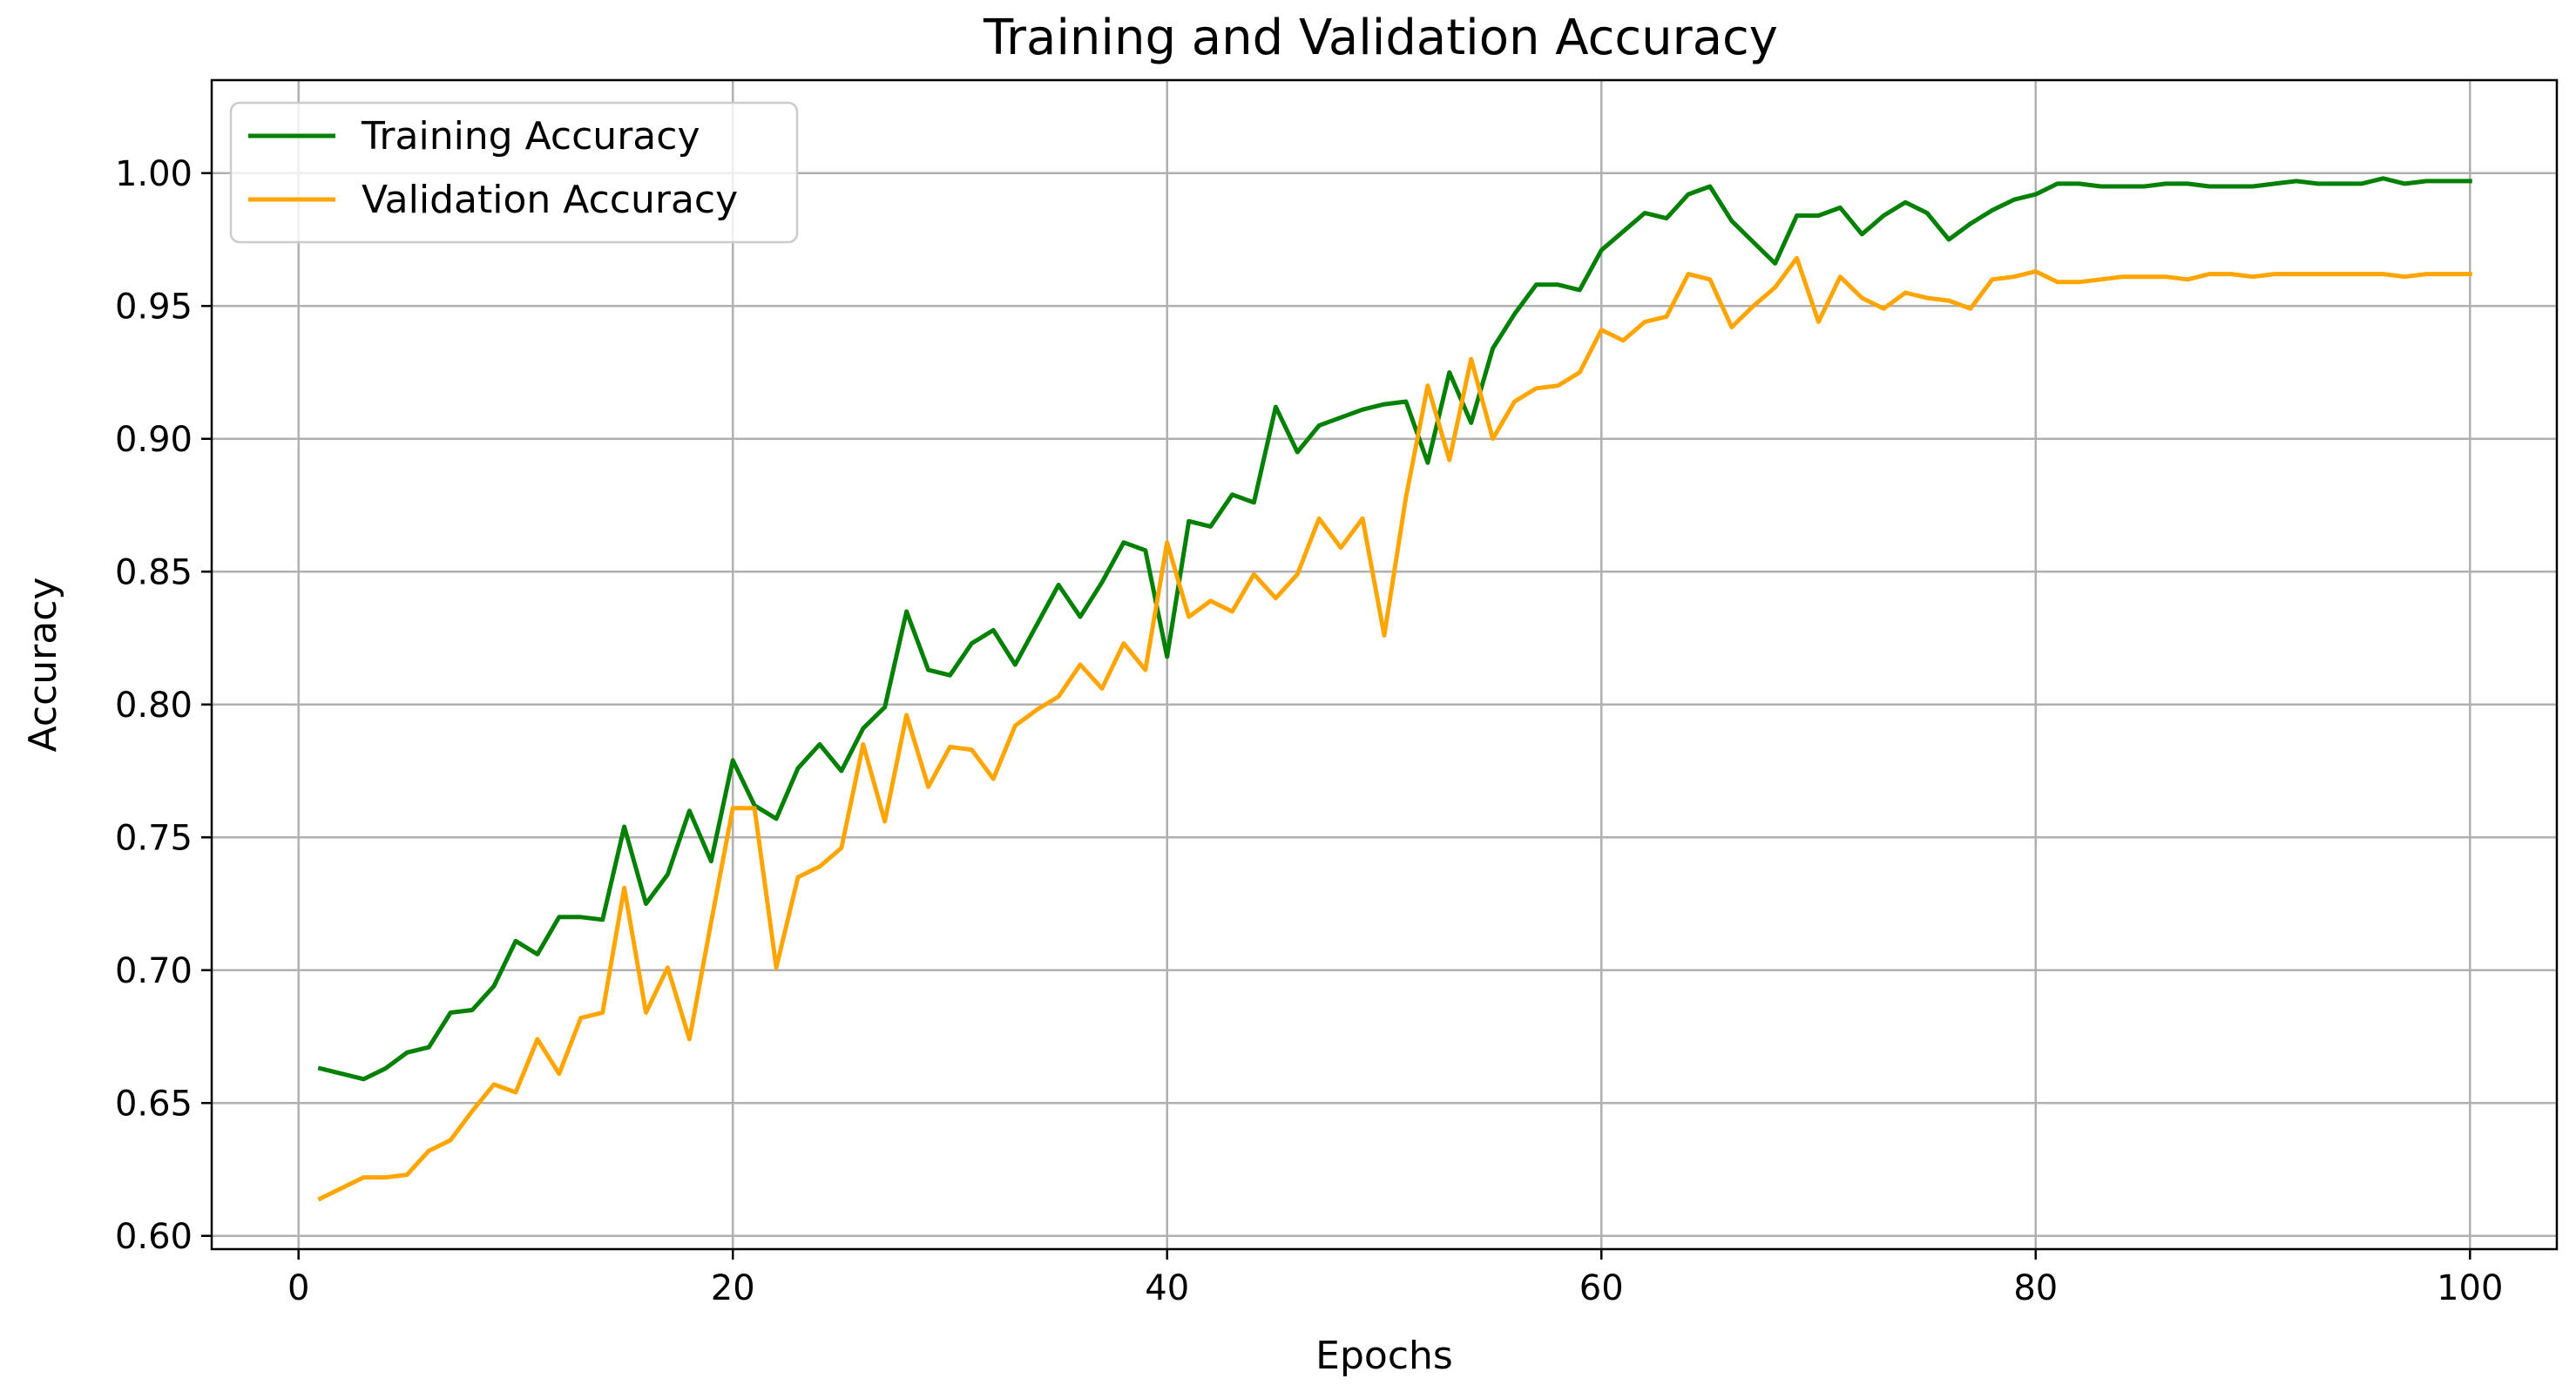 This screenshot has width=2576, height=1392. What do you see at coordinates (2470, 1288) in the screenshot?
I see `x-tick-label: 100` at bounding box center [2470, 1288].